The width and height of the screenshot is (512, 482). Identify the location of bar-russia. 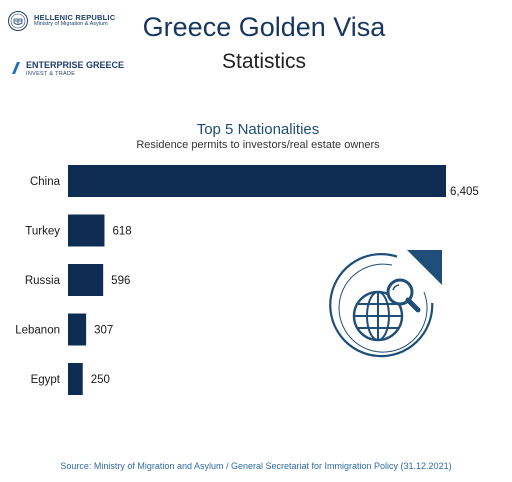
(86, 280).